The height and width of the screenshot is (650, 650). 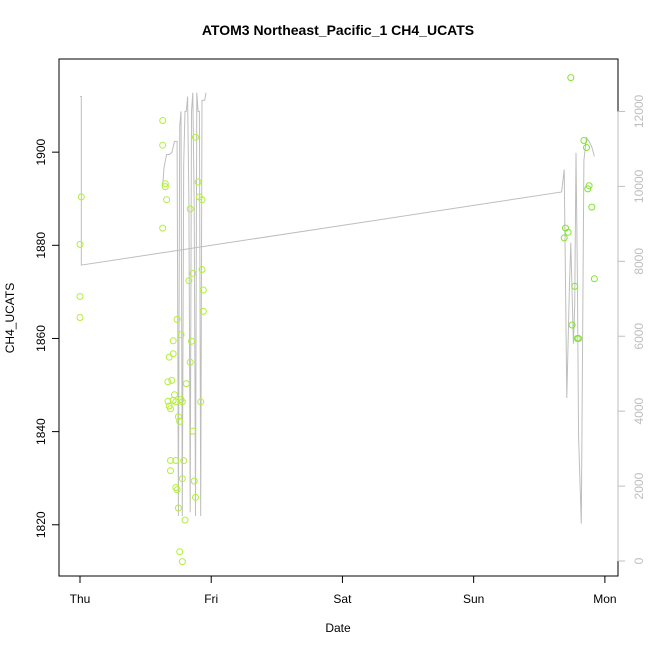 What do you see at coordinates (639, 560) in the screenshot?
I see `y2-tick-label: 0` at bounding box center [639, 560].